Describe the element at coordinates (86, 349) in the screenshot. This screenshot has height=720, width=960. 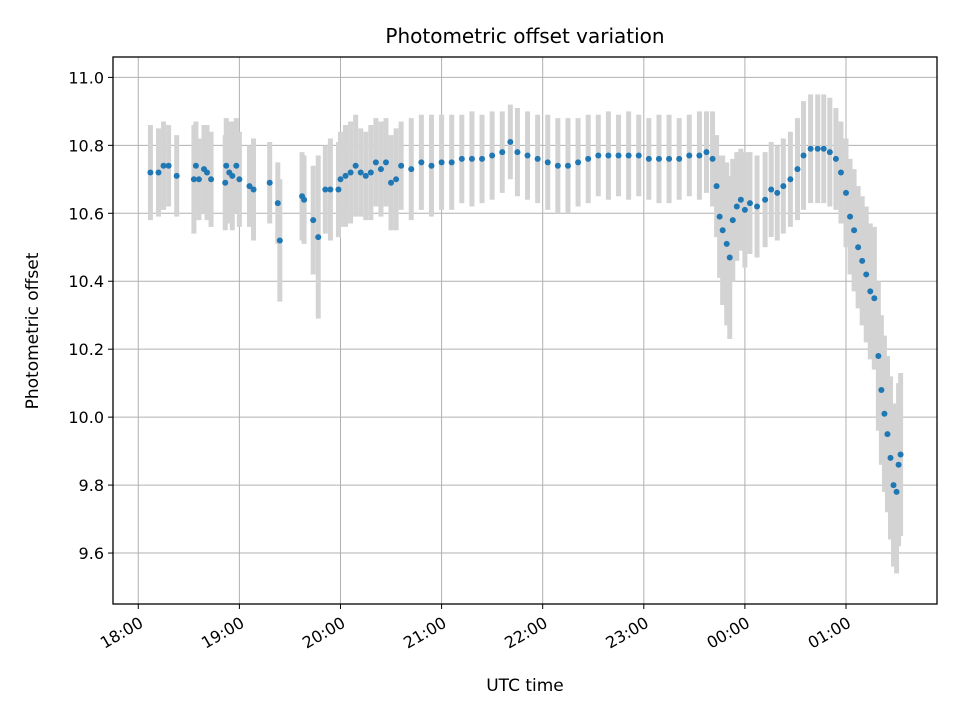
I see `y-tick-label: 10.2` at that location.